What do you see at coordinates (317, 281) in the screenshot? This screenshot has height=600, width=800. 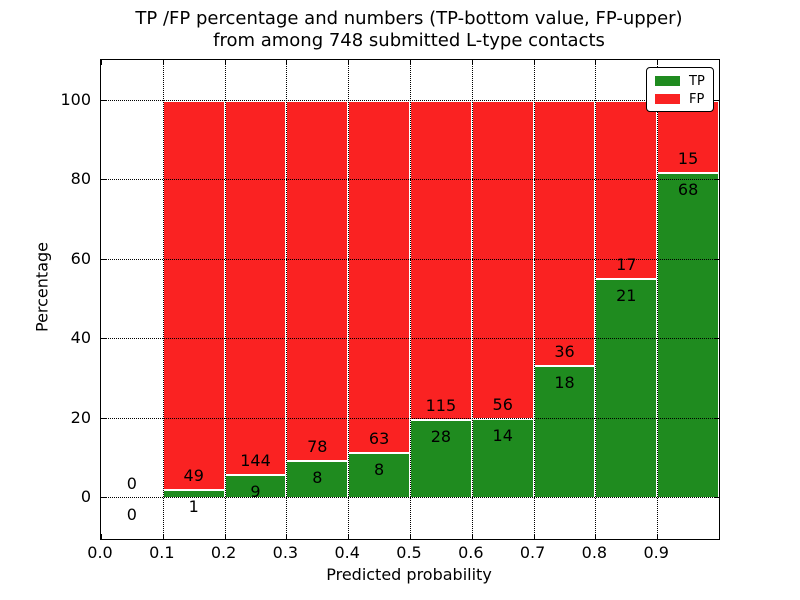 I see `bar-fp-bin-0.3` at bounding box center [317, 281].